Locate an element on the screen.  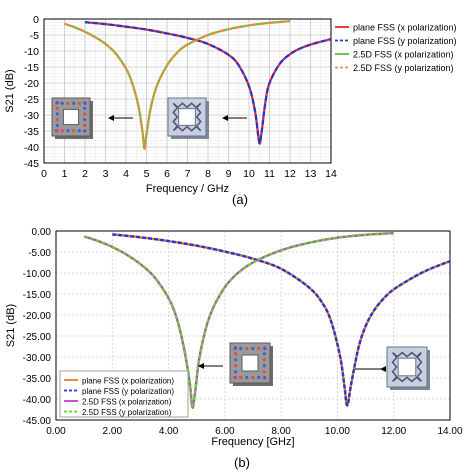
x-tick-label: 10.00 is located at coordinates (337, 431).